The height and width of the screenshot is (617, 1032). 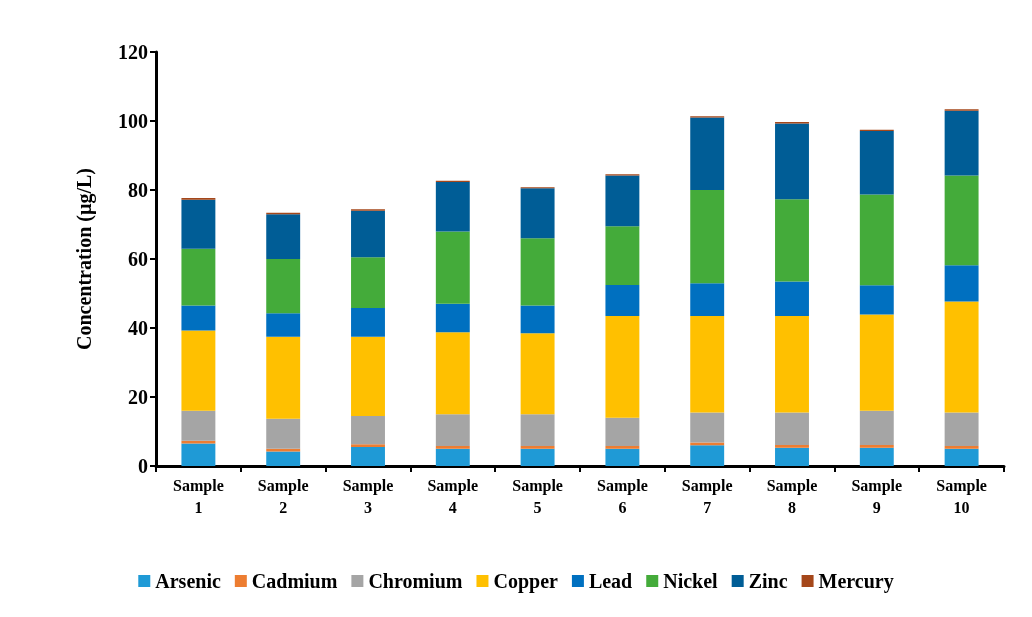 What do you see at coordinates (294, 581) in the screenshot?
I see `legend-label: Cadmium` at bounding box center [294, 581].